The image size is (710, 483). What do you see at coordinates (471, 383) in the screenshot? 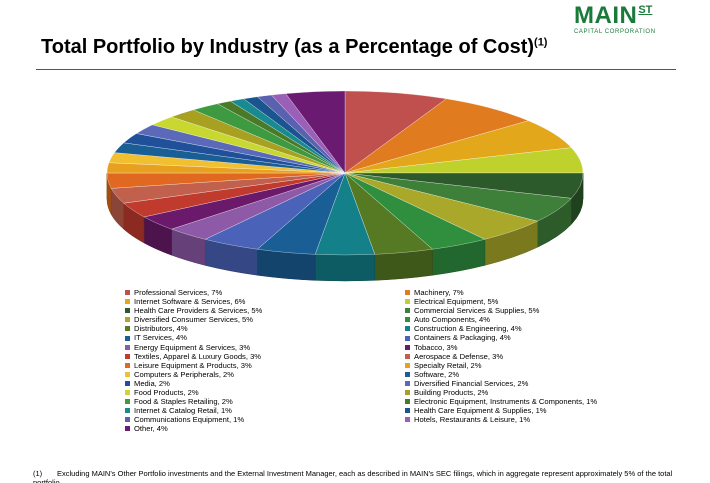
I see `legend-label: Diversified Financial Services, 2%` at bounding box center [471, 383].